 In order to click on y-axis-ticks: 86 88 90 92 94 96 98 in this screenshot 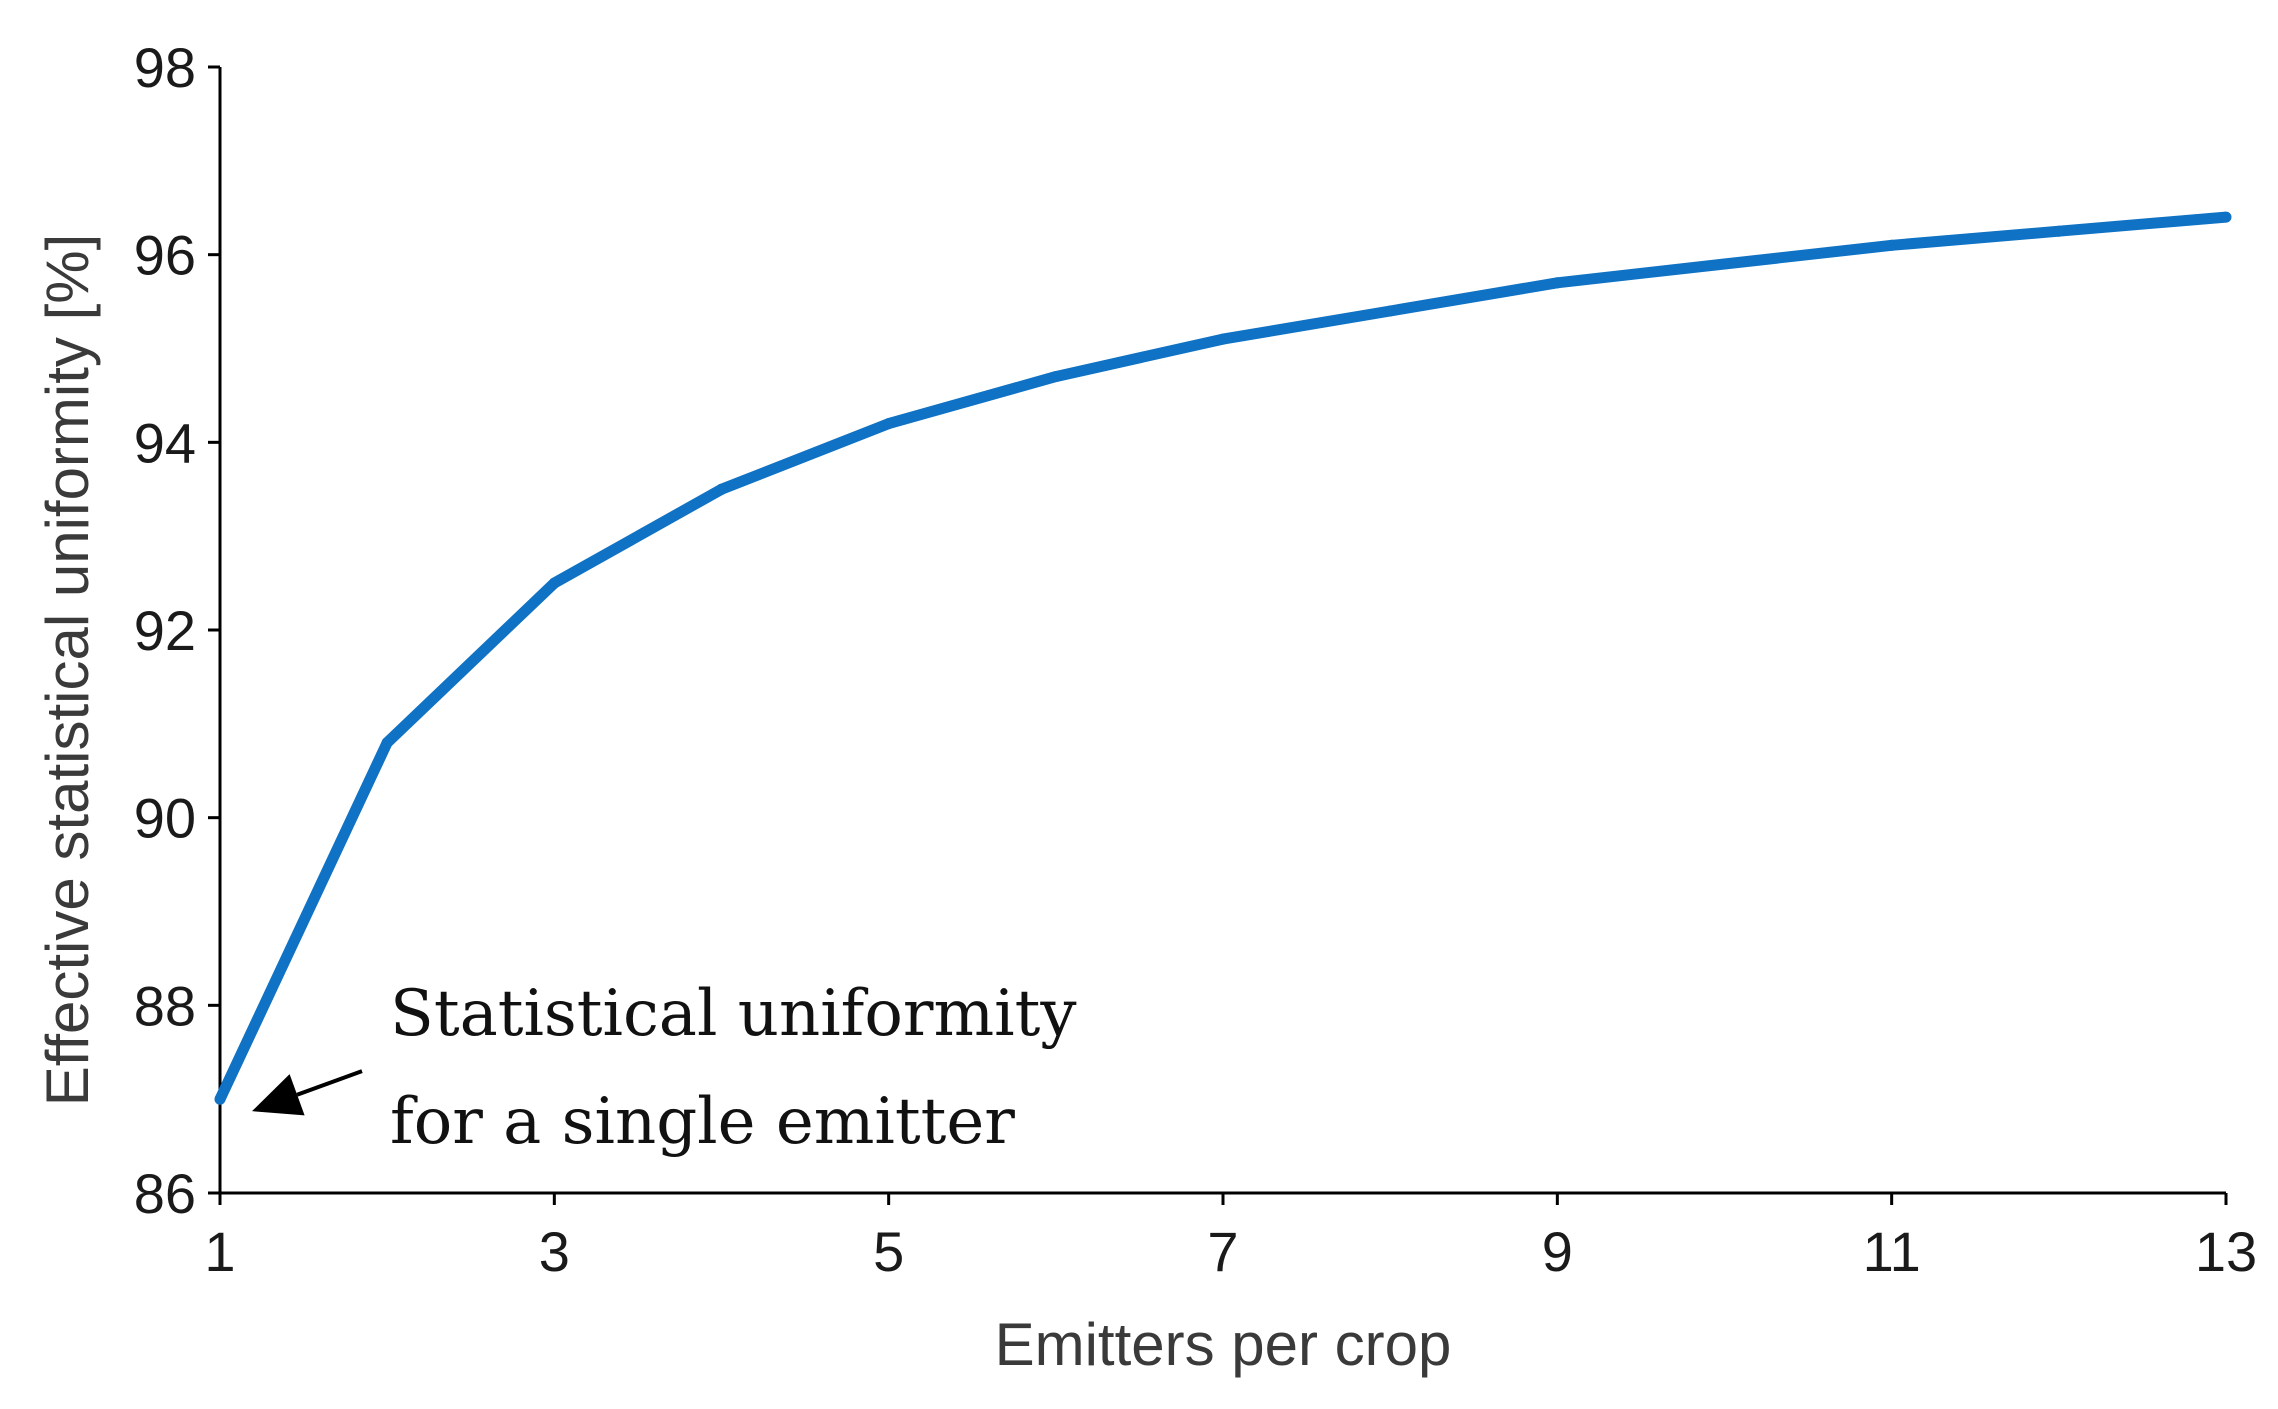, I will do `click(177, 630)`.